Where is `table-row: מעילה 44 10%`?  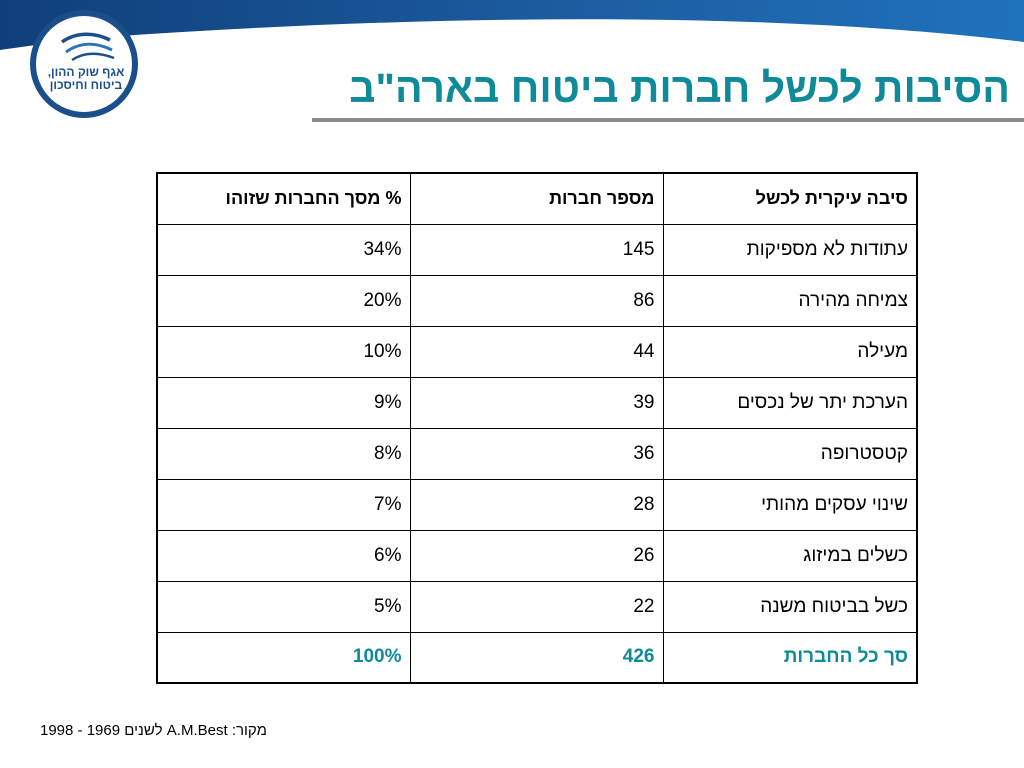 table-row: מעילה 44 10% is located at coordinates (537, 351).